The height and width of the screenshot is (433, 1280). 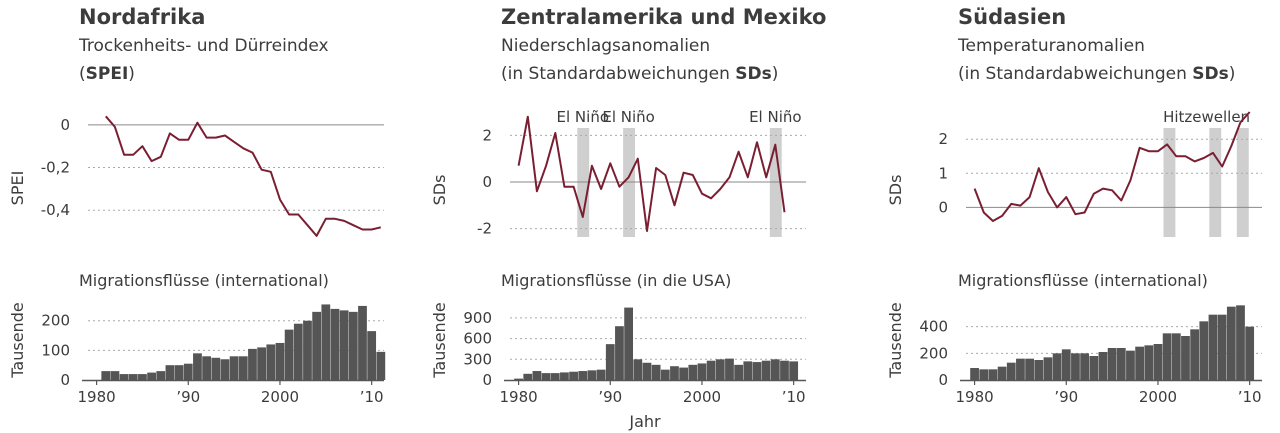 What do you see at coordinates (142, 17) in the screenshot?
I see `panel-title: Nordafrika` at bounding box center [142, 17].